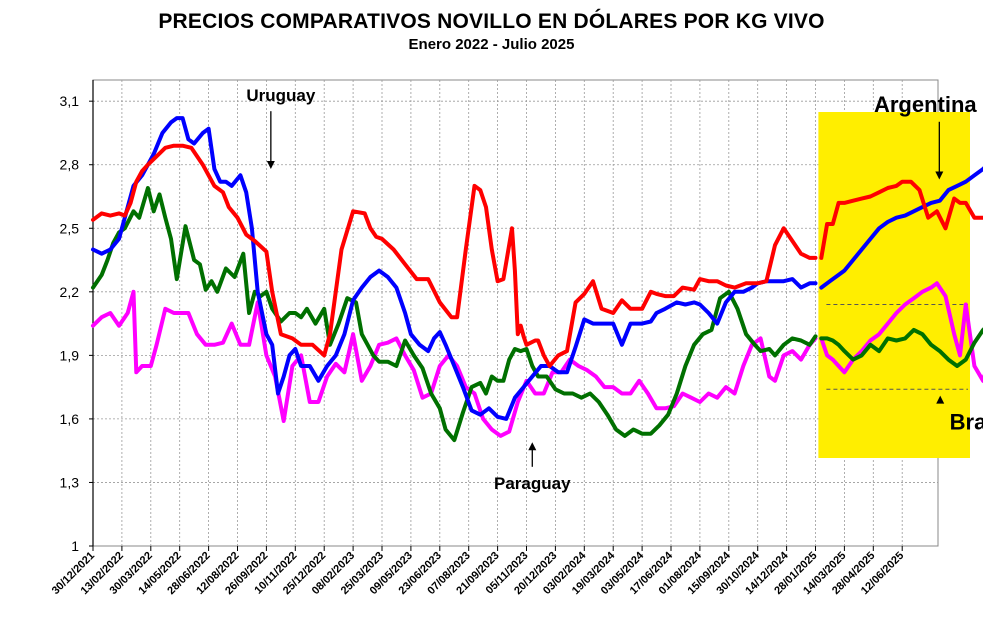 The image size is (983, 633). What do you see at coordinates (901, 347) in the screenshot?
I see `highlight-series-line-paraguay` at bounding box center [901, 347].